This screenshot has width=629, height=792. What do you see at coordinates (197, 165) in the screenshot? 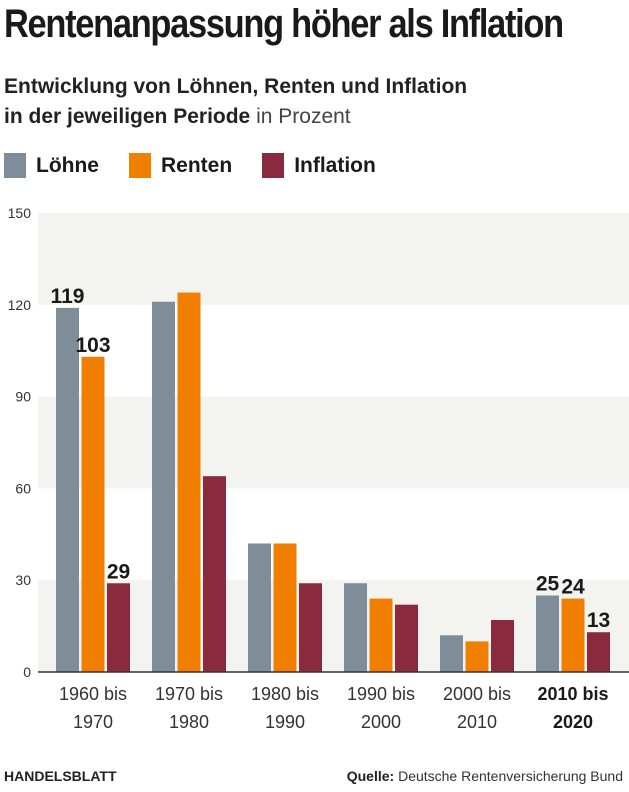
I see `legend-label-renten: Renten` at bounding box center [197, 165].